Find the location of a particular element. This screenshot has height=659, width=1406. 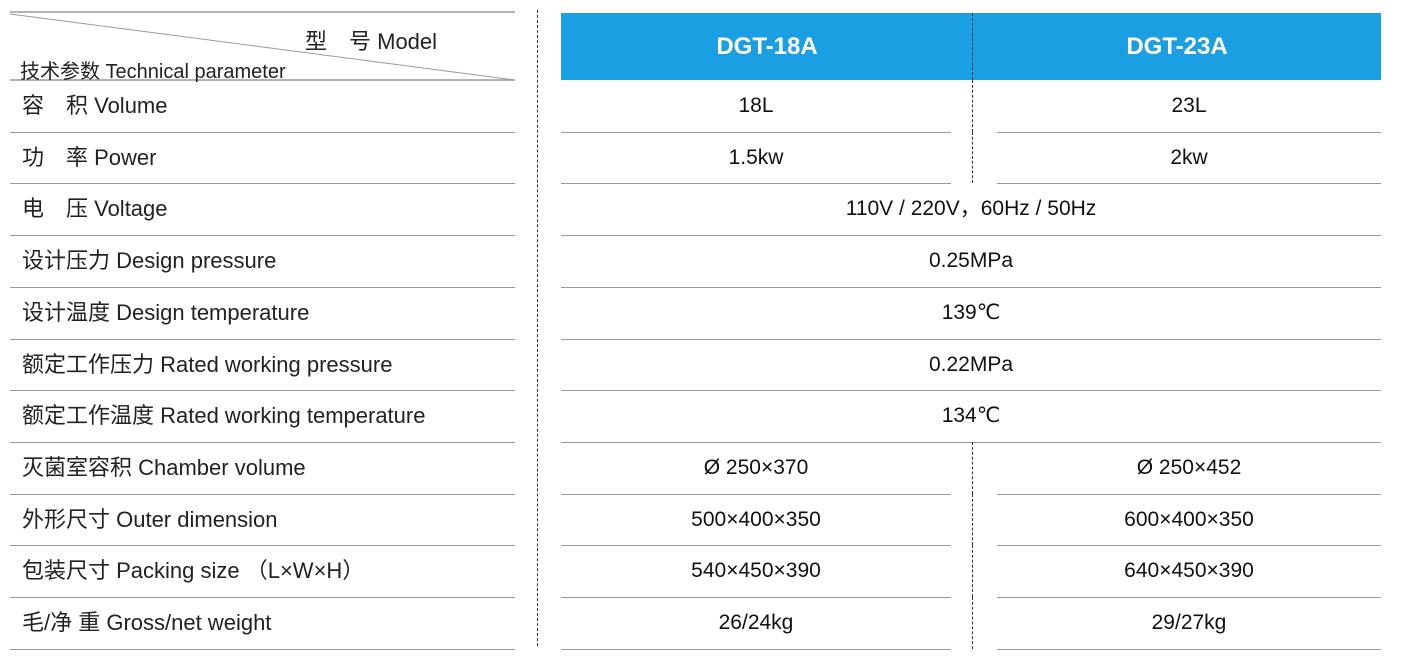

param-label: 技术参数 Technical parameter is located at coordinates (153, 72).